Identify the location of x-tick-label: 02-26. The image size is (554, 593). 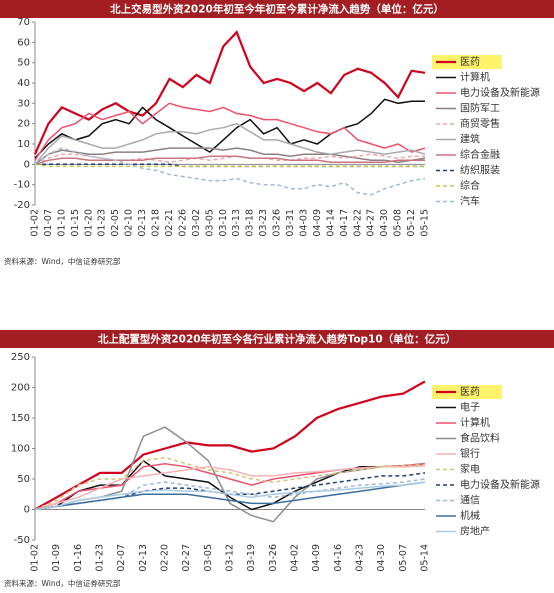
(182, 223).